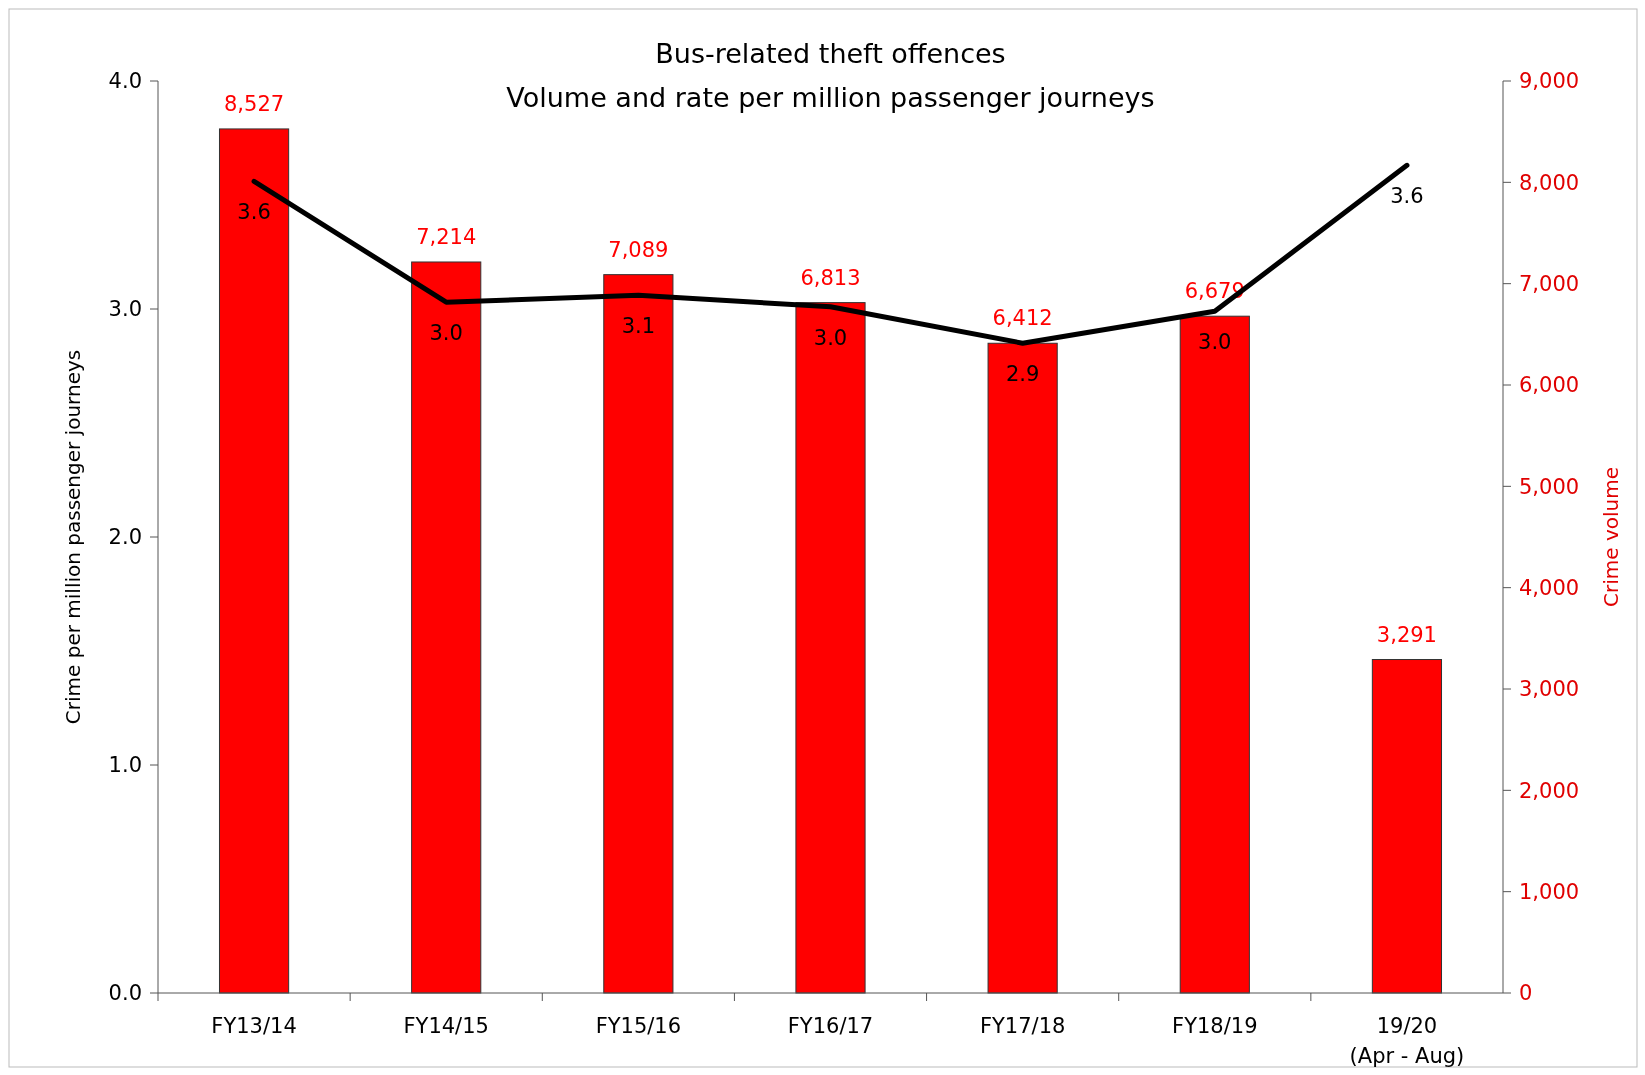 Image resolution: width=1645 pixels, height=1075 pixels. I want to click on data-label: 7,089, so click(638, 249).